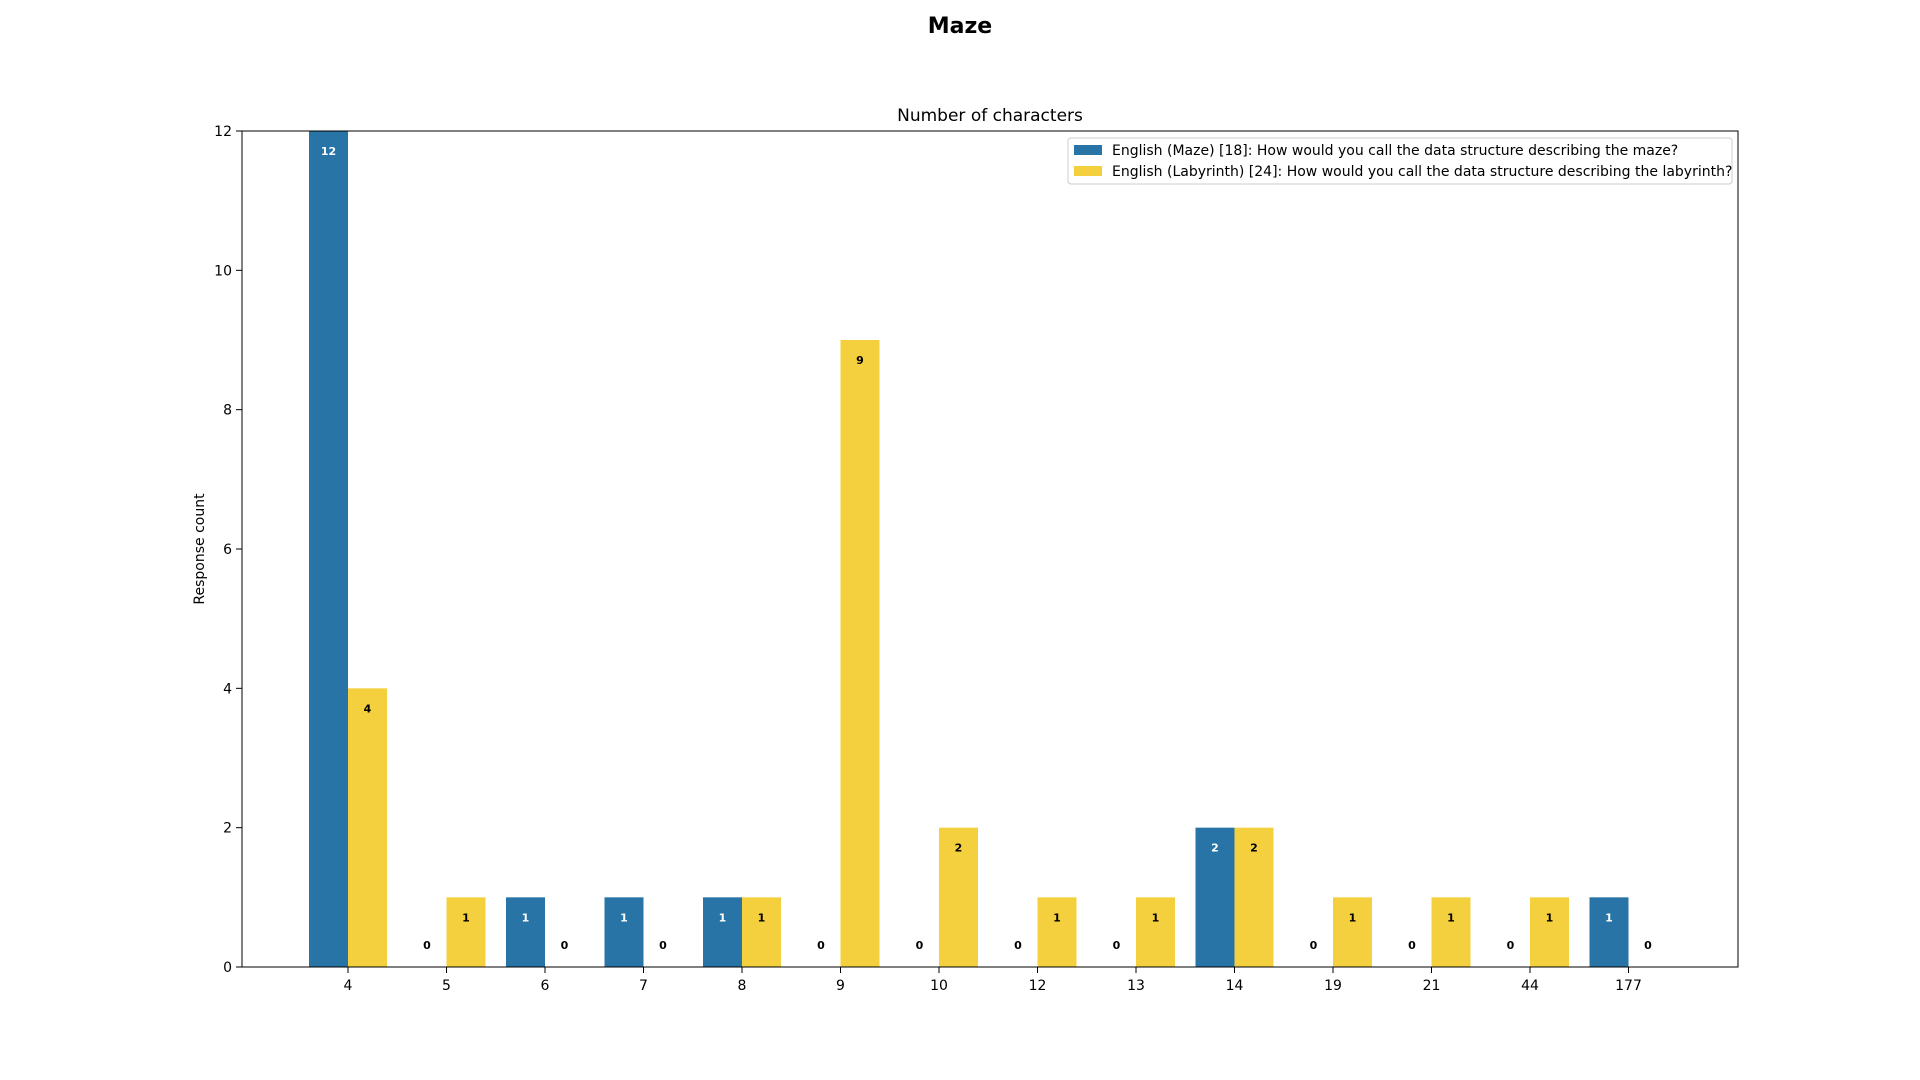 Image resolution: width=1920 pixels, height=1080 pixels. I want to click on bar-label-s1-13: 1, so click(1156, 917).